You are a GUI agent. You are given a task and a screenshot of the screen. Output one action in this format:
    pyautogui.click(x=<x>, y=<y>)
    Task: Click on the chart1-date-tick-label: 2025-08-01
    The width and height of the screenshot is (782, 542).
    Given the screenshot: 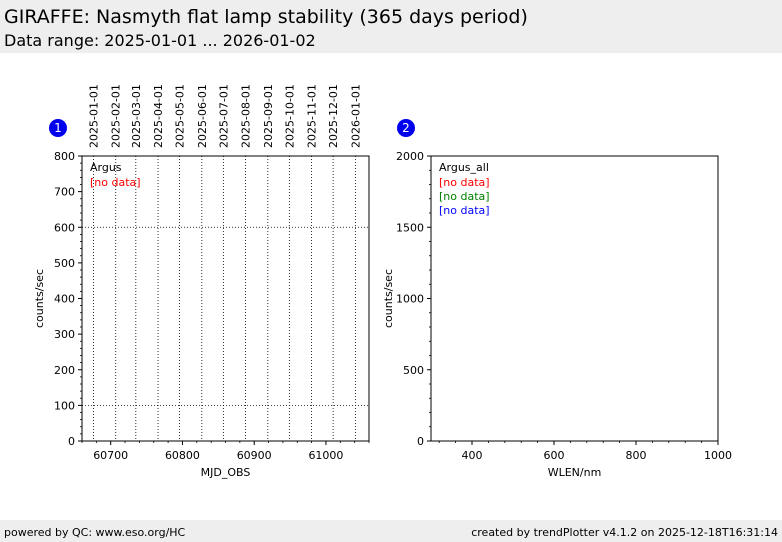 What is the action you would take?
    pyautogui.click(x=246, y=116)
    